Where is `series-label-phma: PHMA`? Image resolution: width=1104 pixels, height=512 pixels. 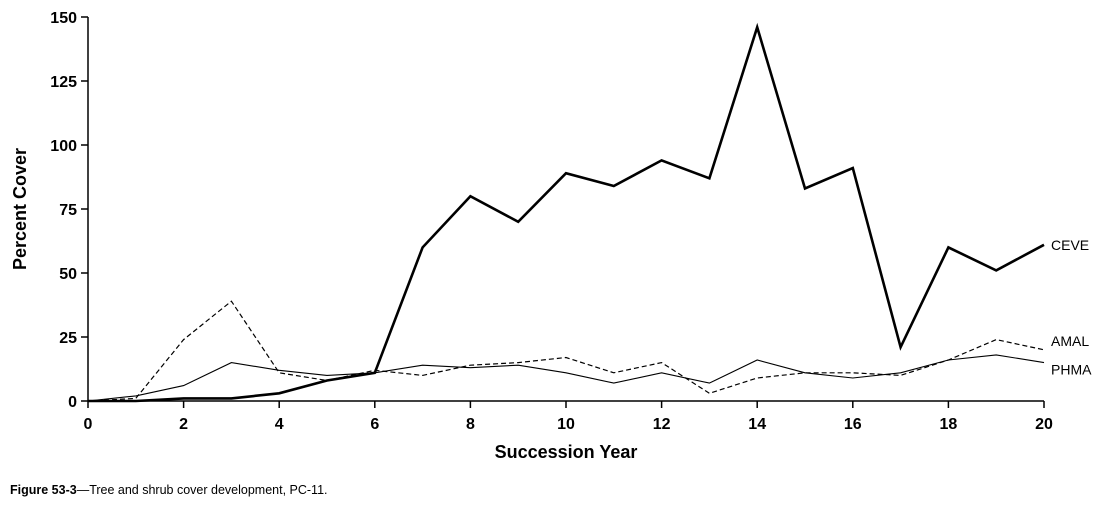 series-label-phma: PHMA is located at coordinates (1071, 370).